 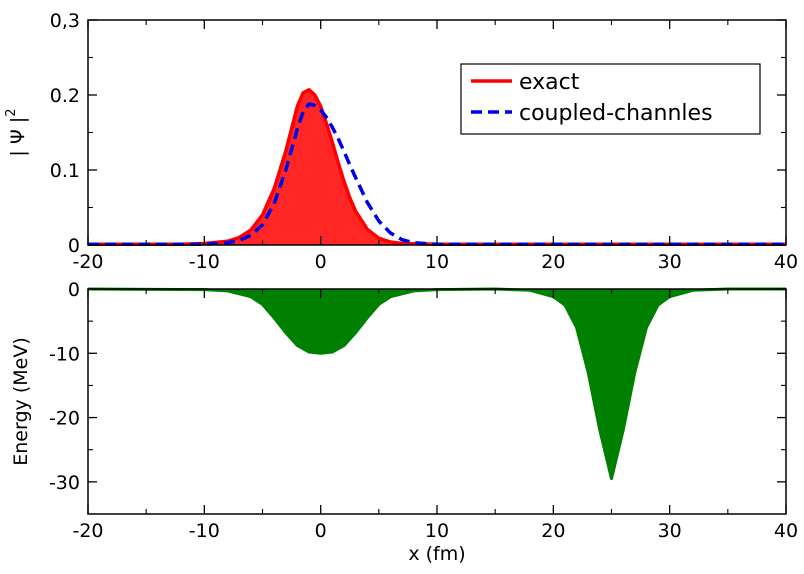 What do you see at coordinates (670, 262) in the screenshot?
I see `wavefunction-x-tick-label: 30` at bounding box center [670, 262].